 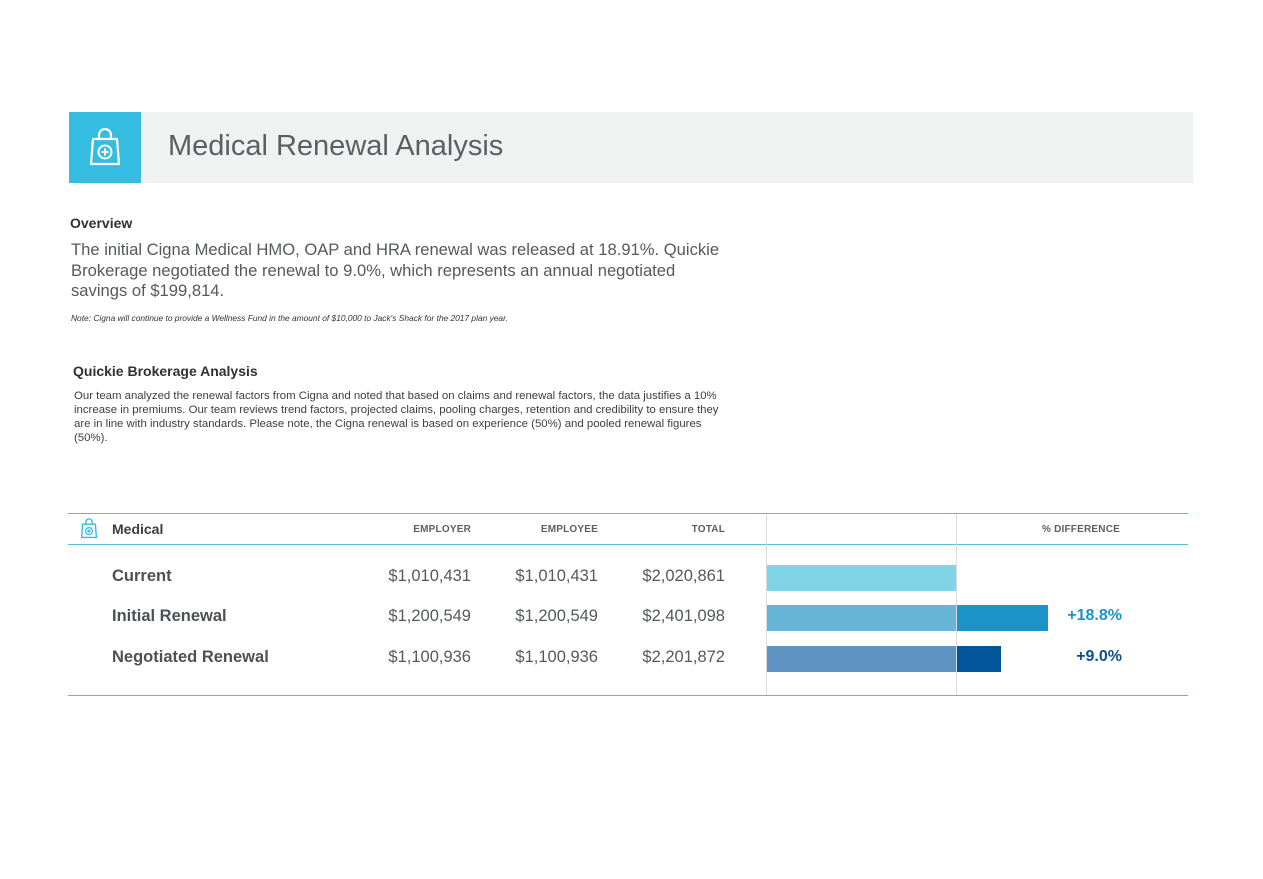 I want to click on bar-base-initial-renewal, so click(x=861, y=618).